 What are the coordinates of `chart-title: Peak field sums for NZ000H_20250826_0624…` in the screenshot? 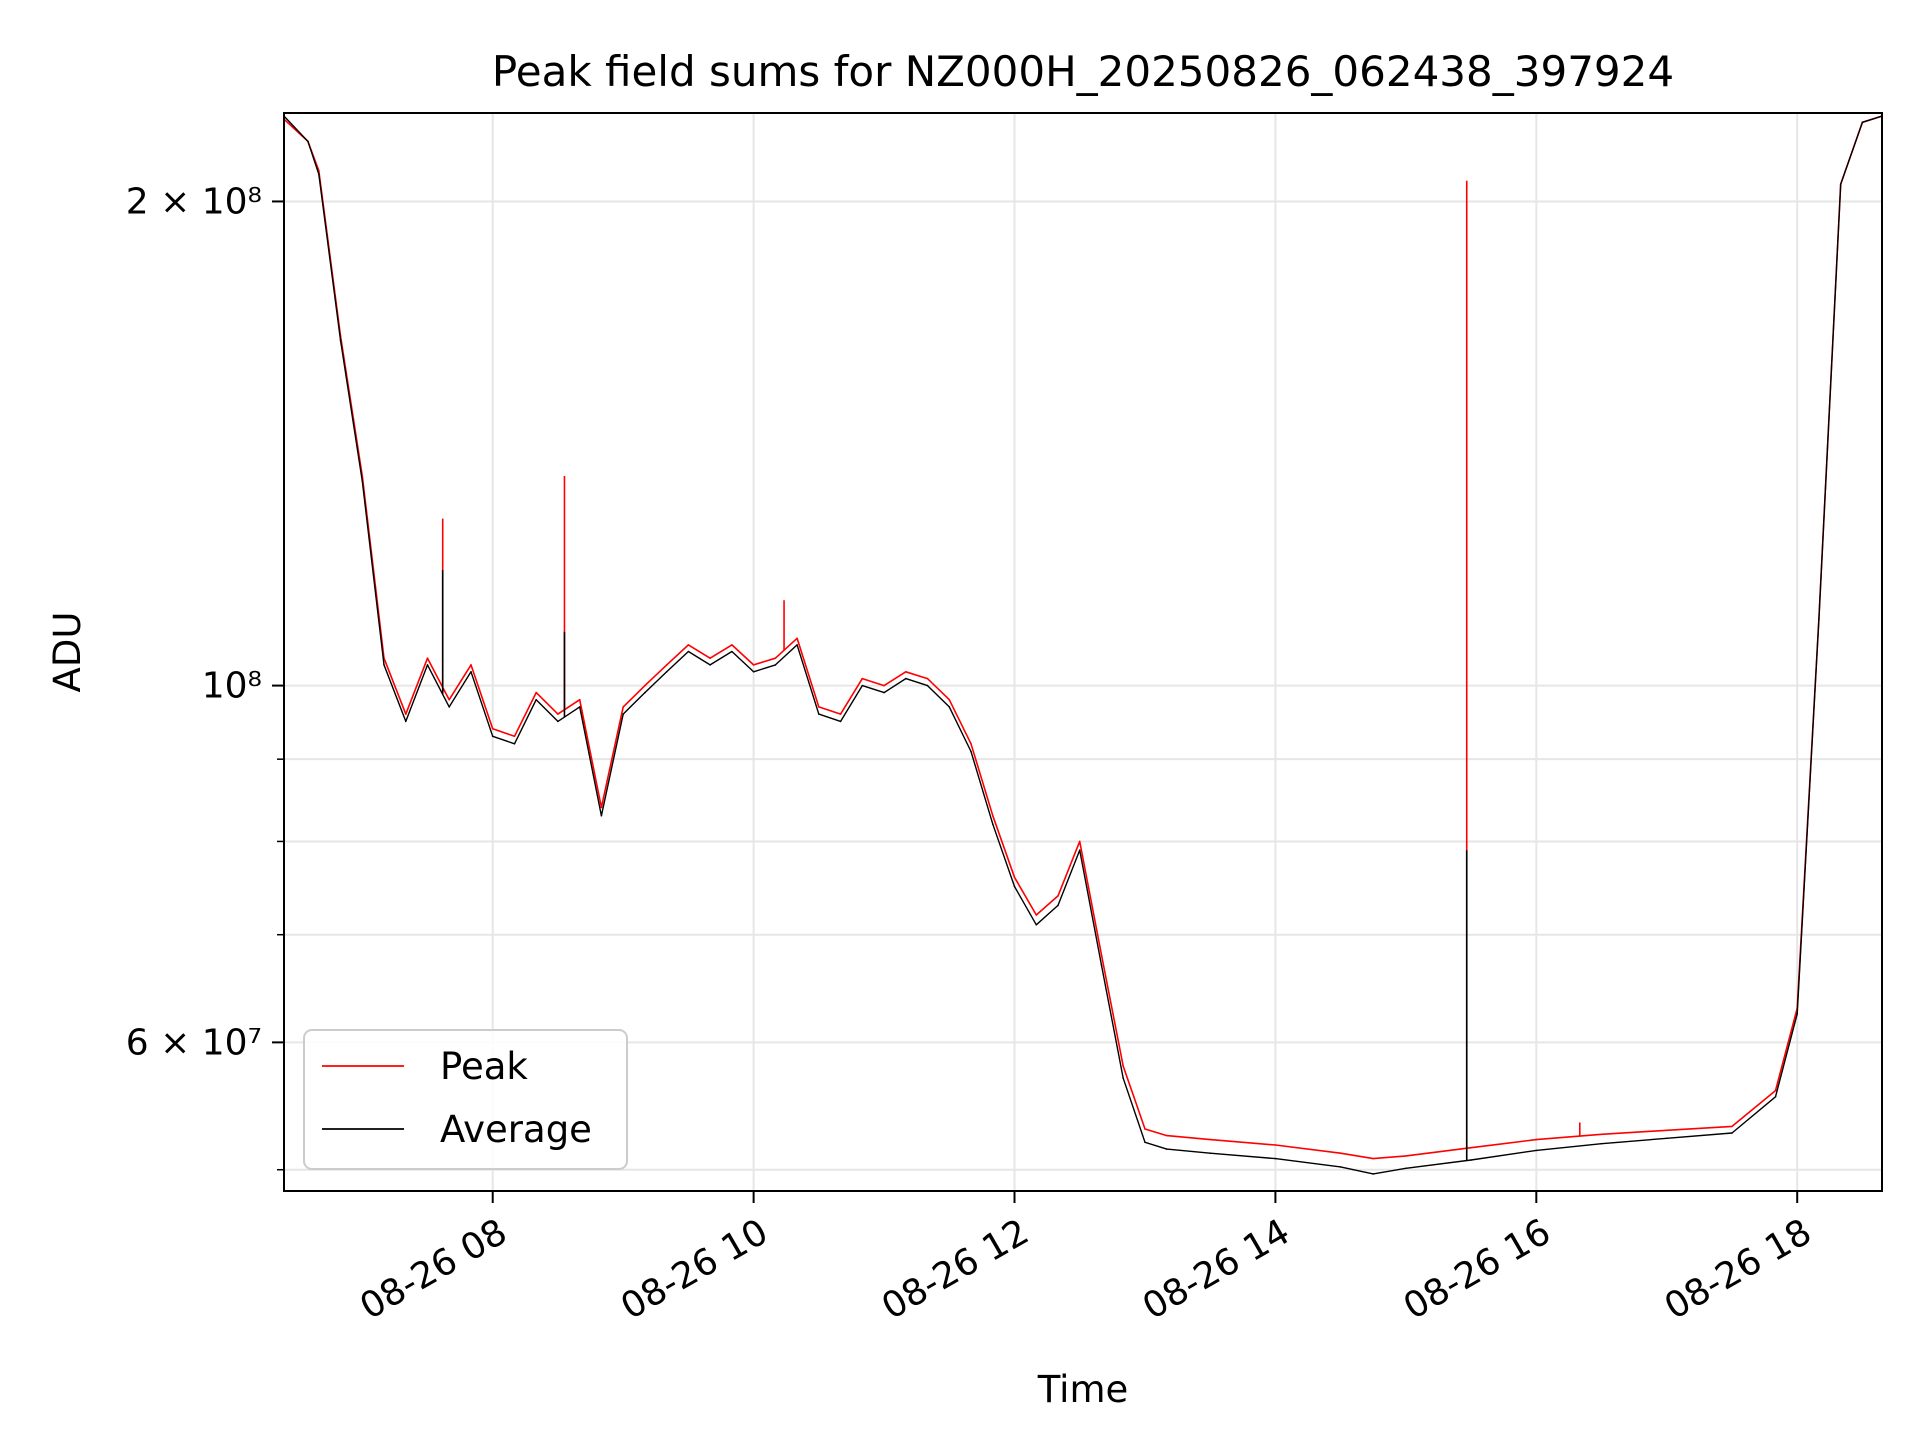 It's located at (1083, 71).